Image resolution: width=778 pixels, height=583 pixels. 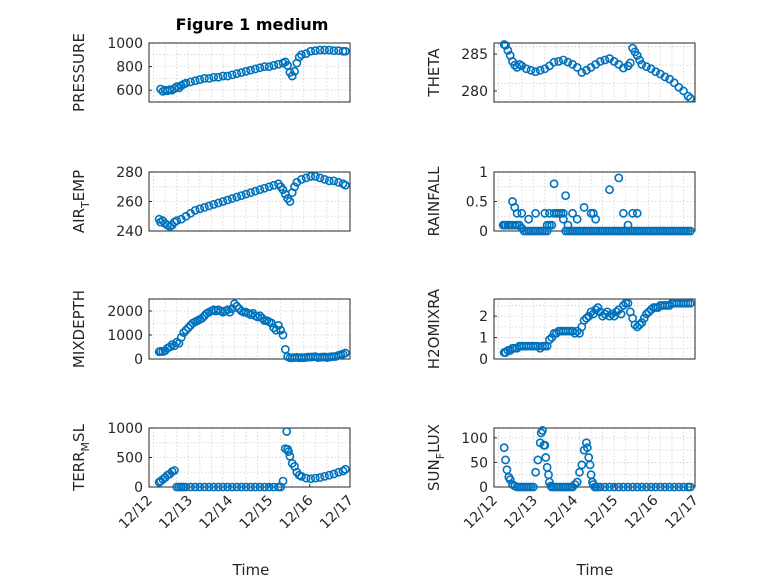 What do you see at coordinates (257, 513) in the screenshot?
I see `xtick-label: 12/15` at bounding box center [257, 513].